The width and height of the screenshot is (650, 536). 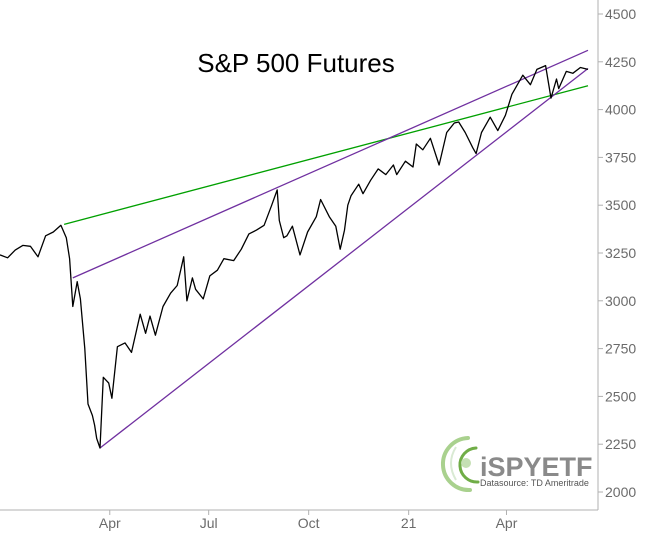 I want to click on y-tick-label: 3000, so click(x=620, y=301).